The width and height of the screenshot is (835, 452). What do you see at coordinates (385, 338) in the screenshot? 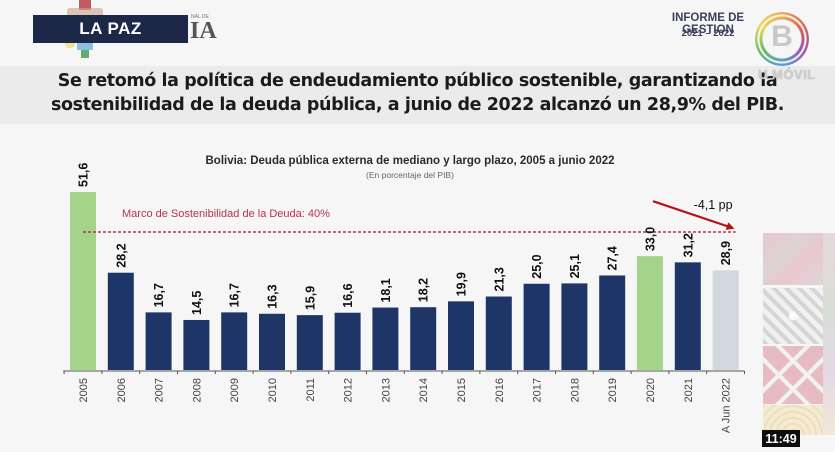
I see `bar-2013` at bounding box center [385, 338].